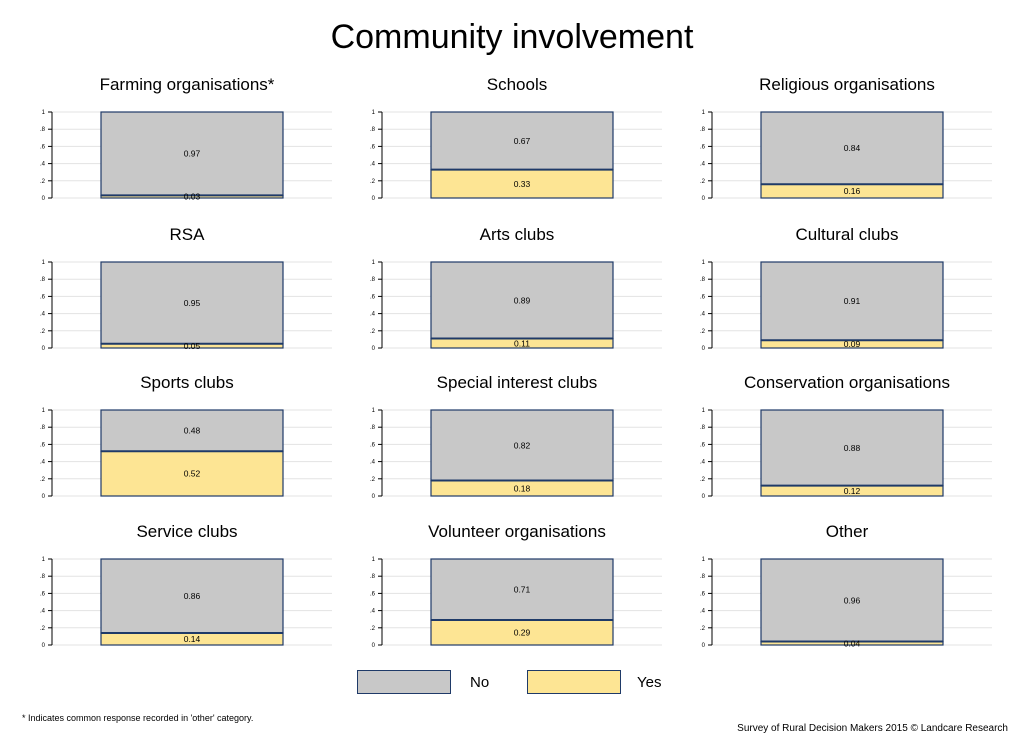 The width and height of the screenshot is (1024, 745). I want to click on legend-swatch-no, so click(404, 682).